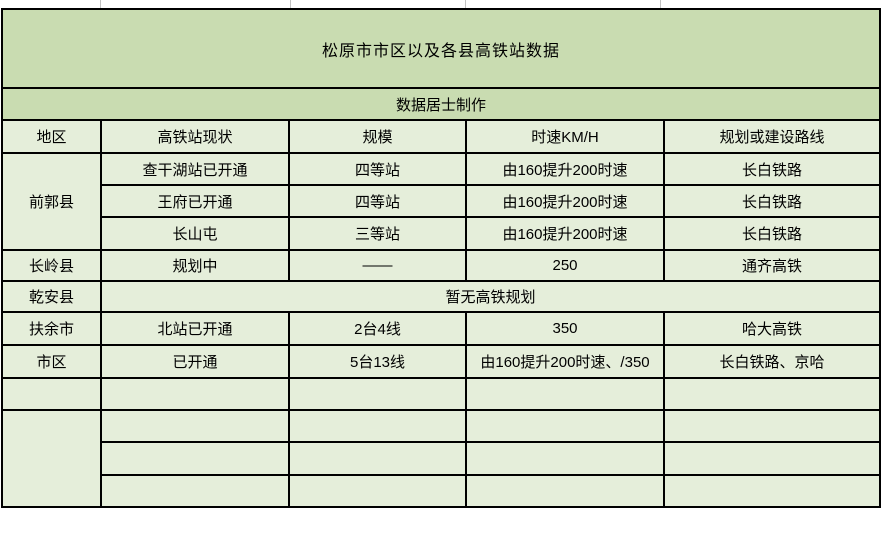 This screenshot has height=533, width=881. Describe the element at coordinates (51, 361) in the screenshot. I see `cell-region-downtown: 市区` at that location.